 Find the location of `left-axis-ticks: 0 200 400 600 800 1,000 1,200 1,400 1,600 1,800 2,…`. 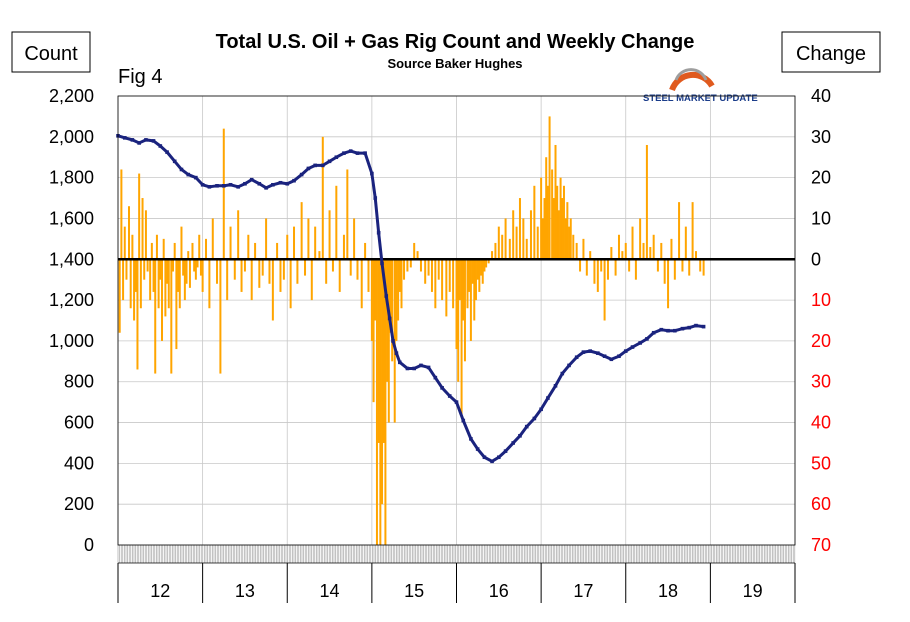

left-axis-ticks: 0 200 400 600 800 1,000 1,200 1,400 1,600 1,800 2,… is located at coordinates (71, 320).